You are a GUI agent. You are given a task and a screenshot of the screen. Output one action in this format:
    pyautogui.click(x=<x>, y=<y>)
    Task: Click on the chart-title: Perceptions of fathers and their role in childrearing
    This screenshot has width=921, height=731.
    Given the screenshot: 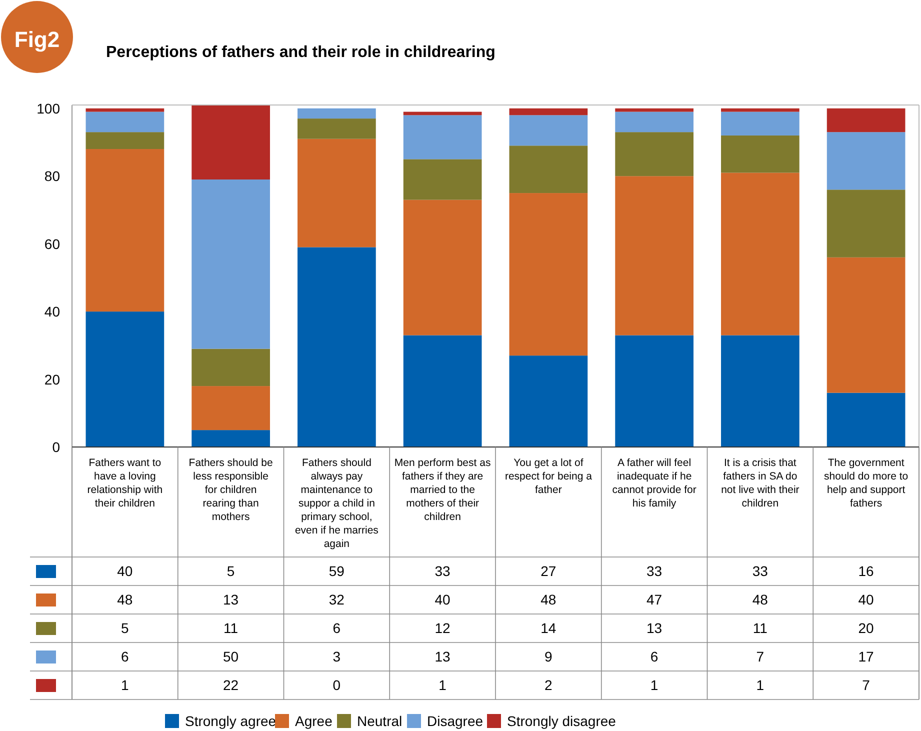 What is the action you would take?
    pyautogui.click(x=301, y=52)
    